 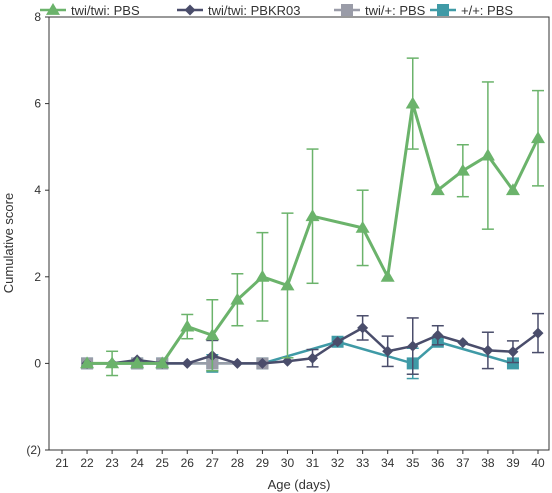 I want to click on x-tick-label: 28, so click(x=238, y=463).